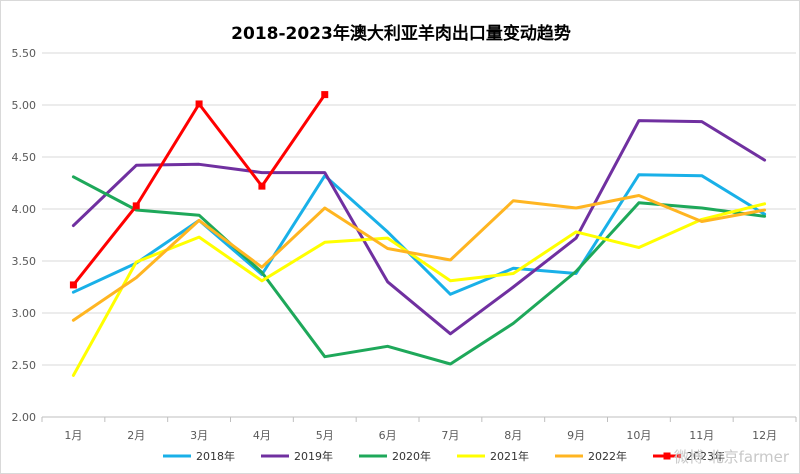  Describe the element at coordinates (450, 435) in the screenshot. I see `x-tick-label: 7月` at that location.